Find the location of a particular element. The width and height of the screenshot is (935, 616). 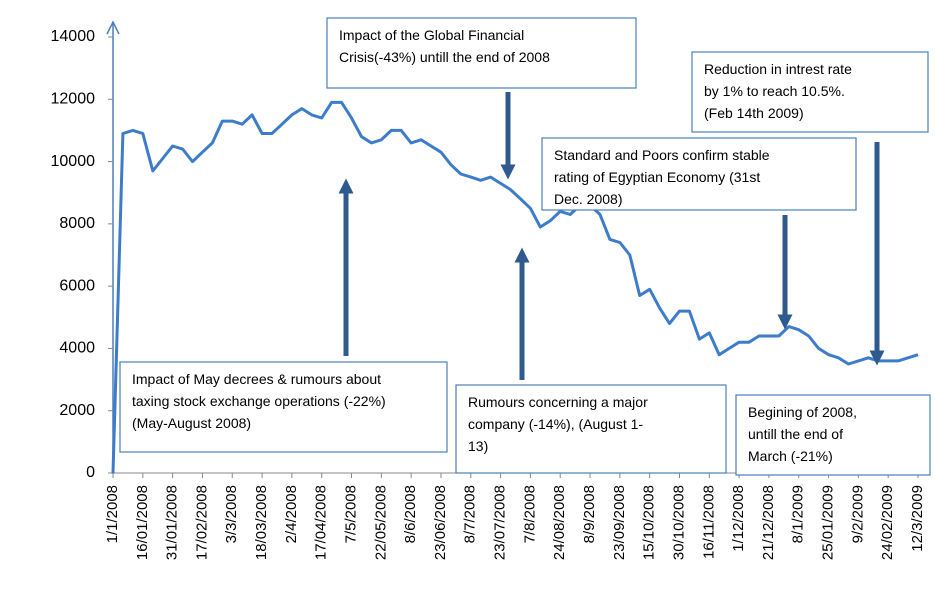

x-tick-label: 23/07/2008 is located at coordinates (500, 522).